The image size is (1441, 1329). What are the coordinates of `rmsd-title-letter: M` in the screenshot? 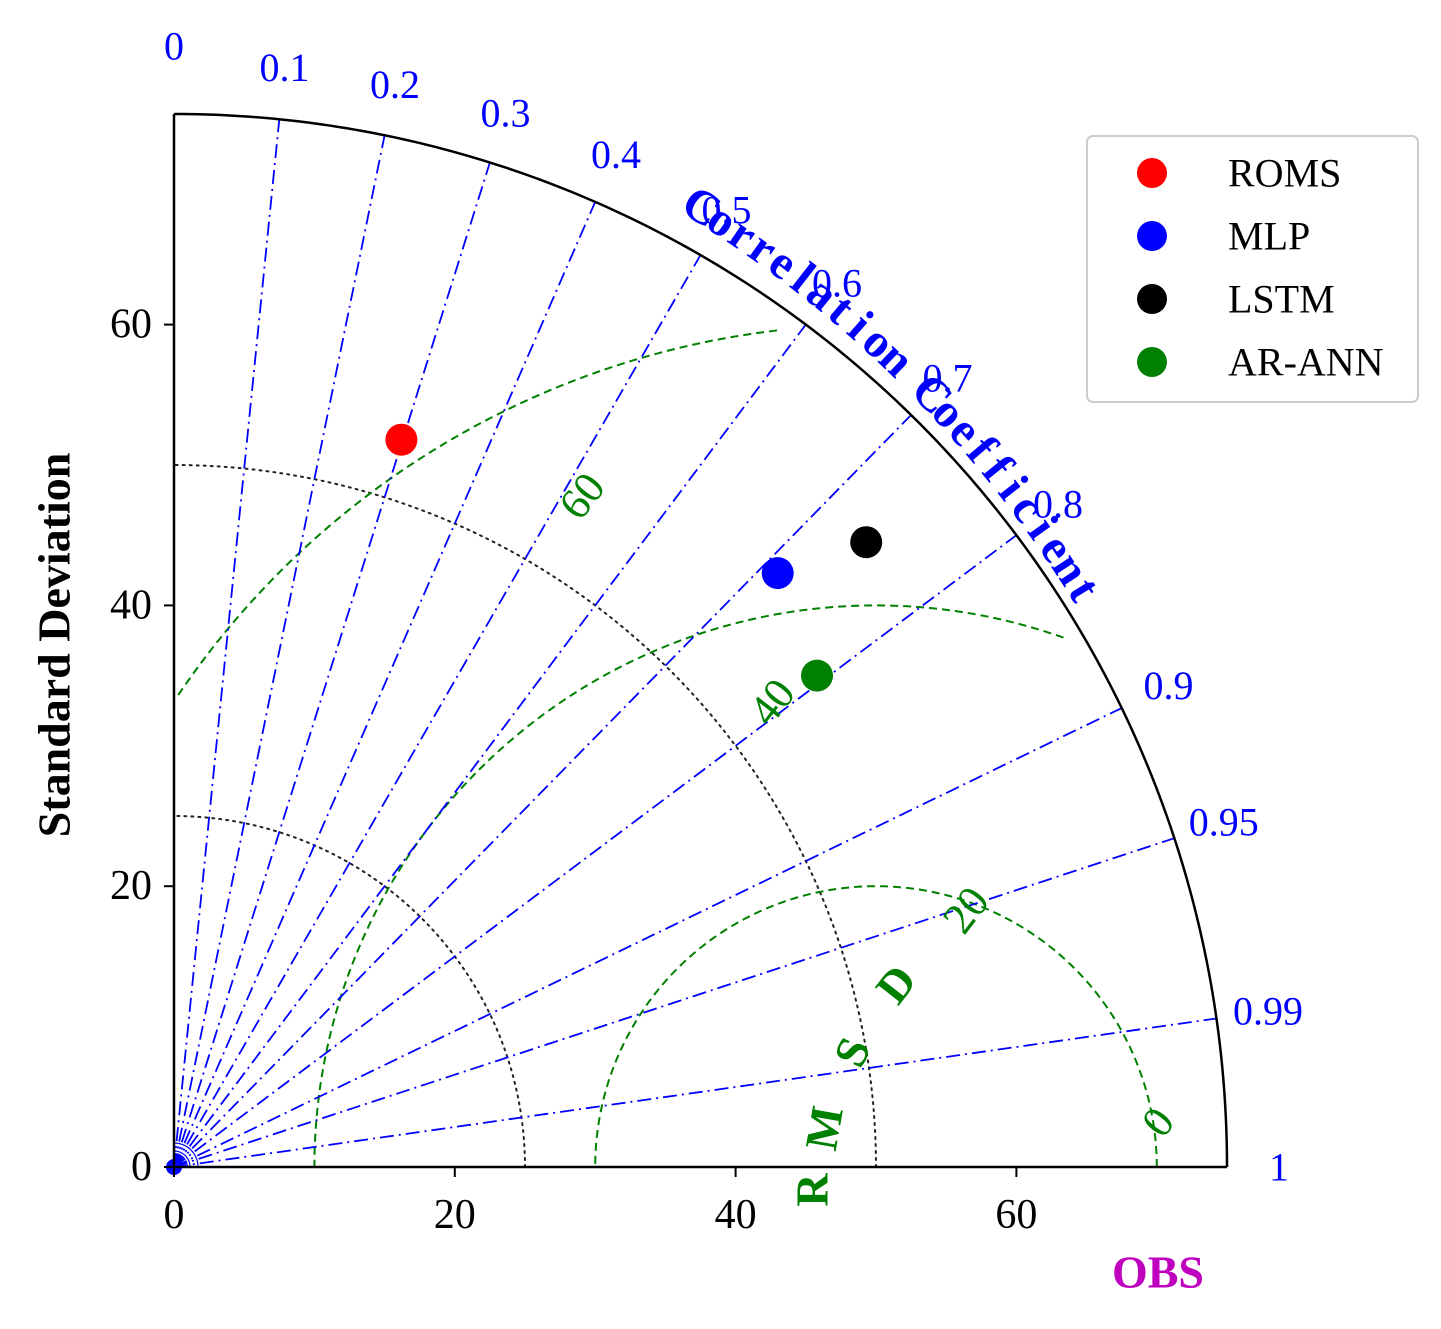 It's located at (824, 1128).